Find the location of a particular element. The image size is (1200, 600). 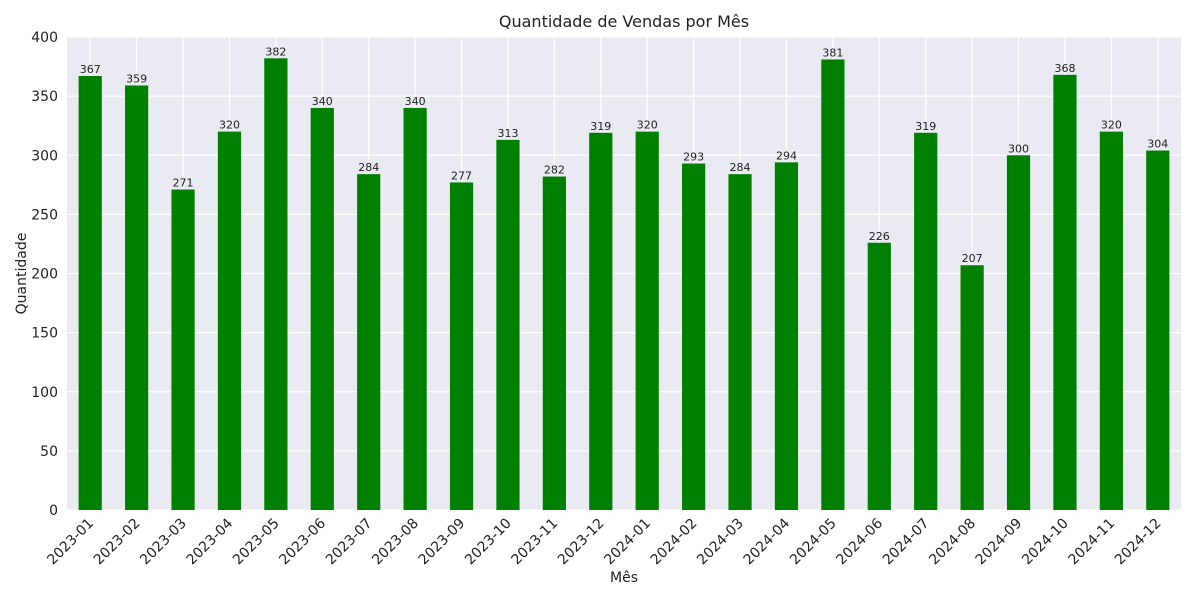

x-tick-label: 2024-11 is located at coordinates (1092, 542).